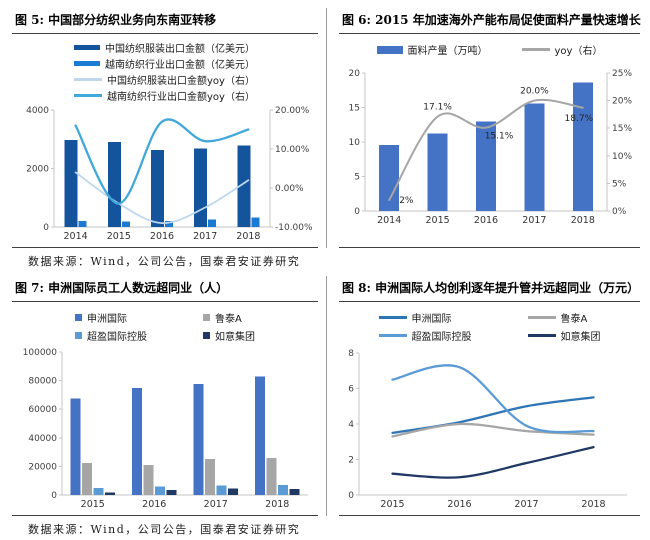 This screenshot has height=540, width=650. I want to click on legend-item-fig8-3: 如意集团, so click(564, 335).